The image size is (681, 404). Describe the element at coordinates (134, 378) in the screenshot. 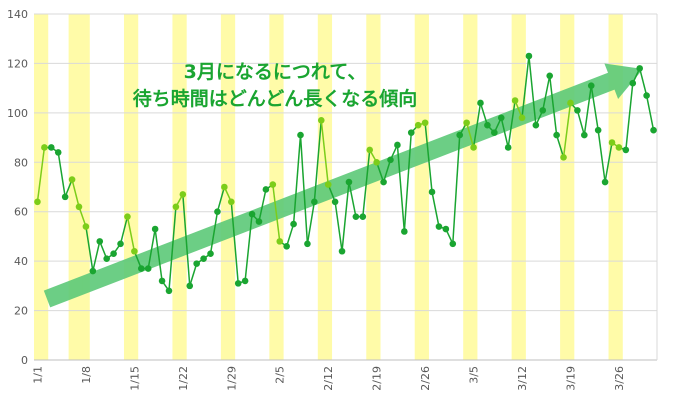

I see `x-tick-label: 1/15` at that location.